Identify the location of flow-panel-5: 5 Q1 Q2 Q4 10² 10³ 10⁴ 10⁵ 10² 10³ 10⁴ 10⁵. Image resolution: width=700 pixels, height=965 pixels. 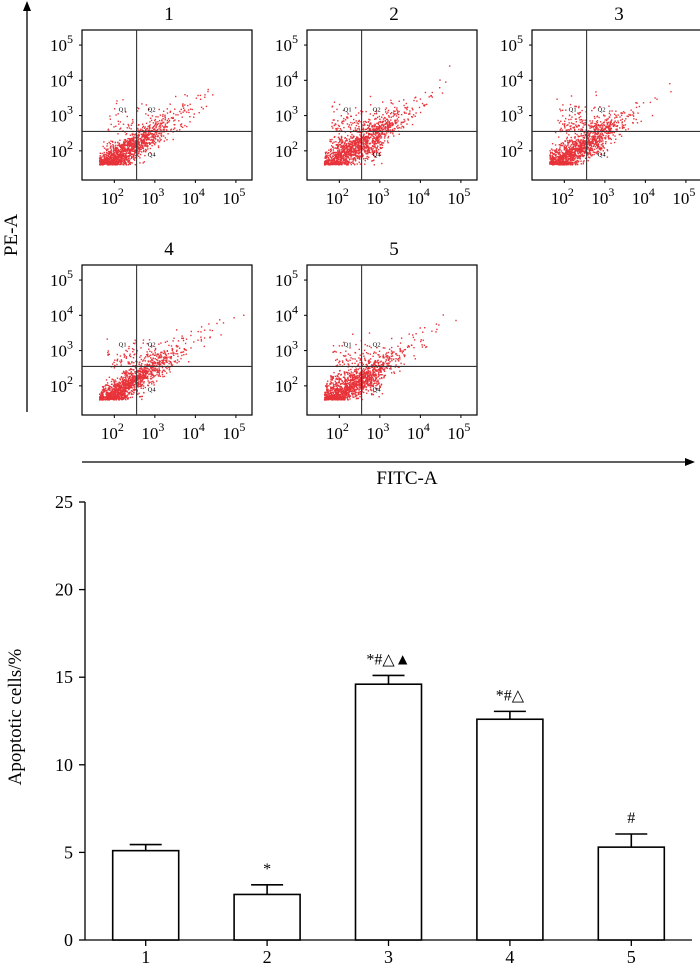
(376, 341).